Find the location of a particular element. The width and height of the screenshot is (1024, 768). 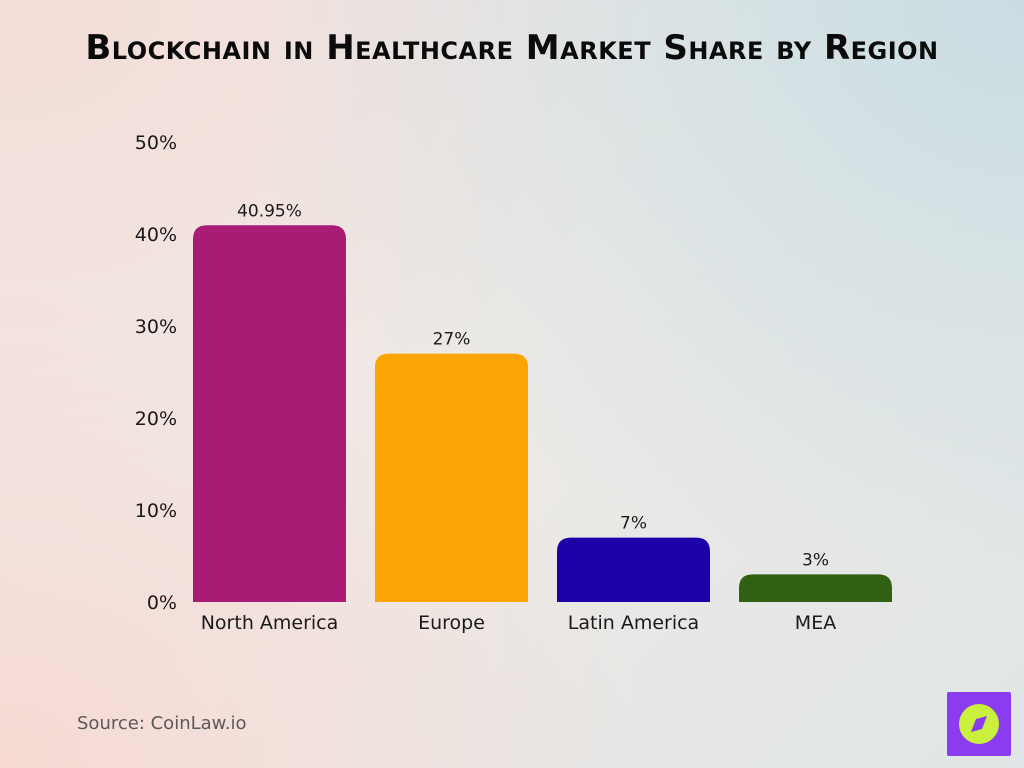

bar-mea is located at coordinates (815, 588).